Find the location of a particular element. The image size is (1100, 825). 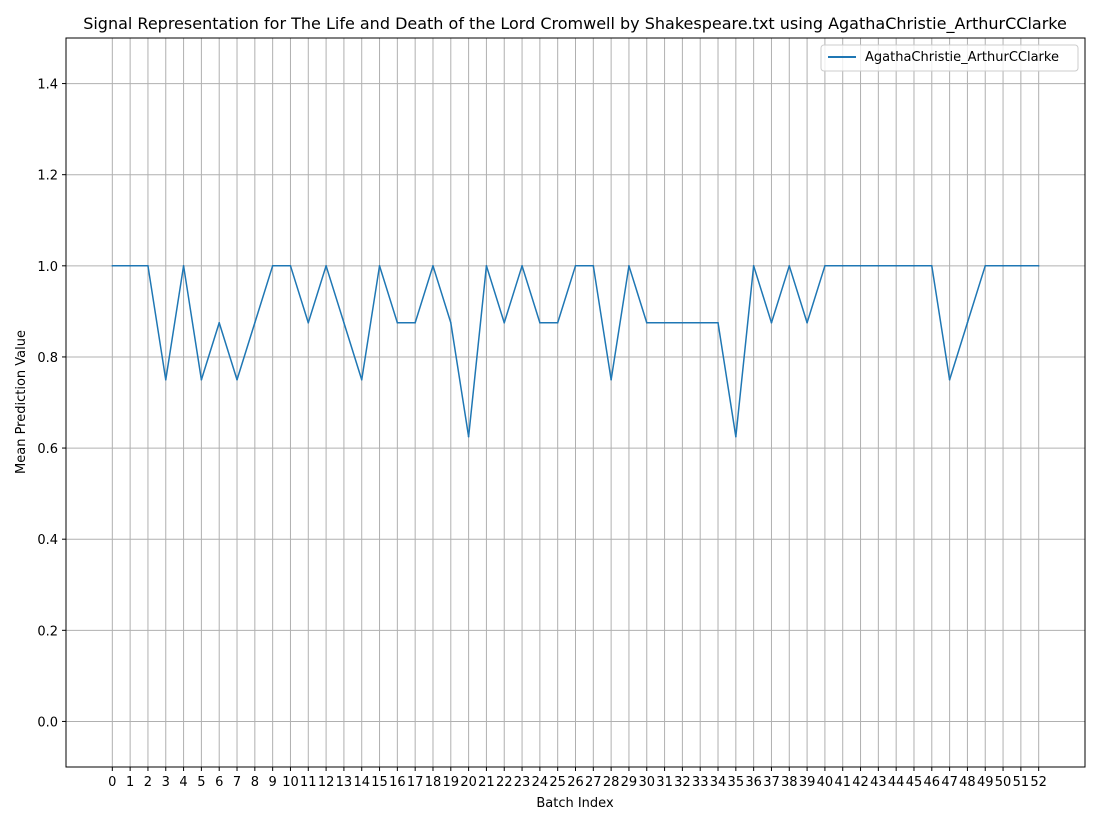

y-tick-label: 0.4 is located at coordinates (47, 540).